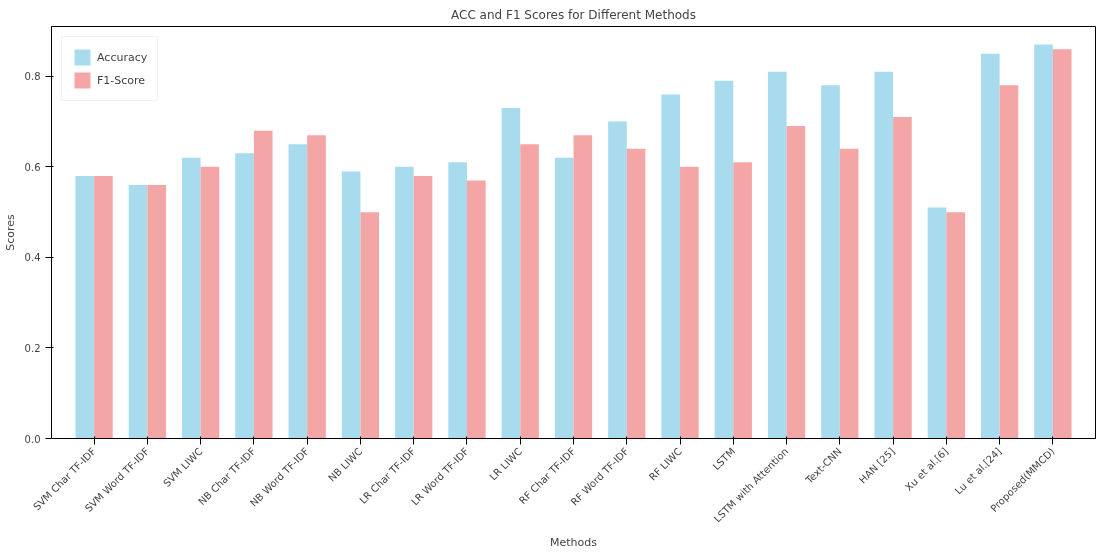  Describe the element at coordinates (10, 232) in the screenshot. I see `y-axis-title: Scores` at that location.